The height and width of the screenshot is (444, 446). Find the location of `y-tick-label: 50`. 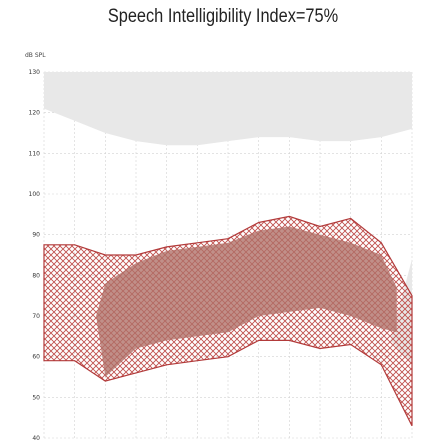

y-tick-label: 50 is located at coordinates (36, 397).